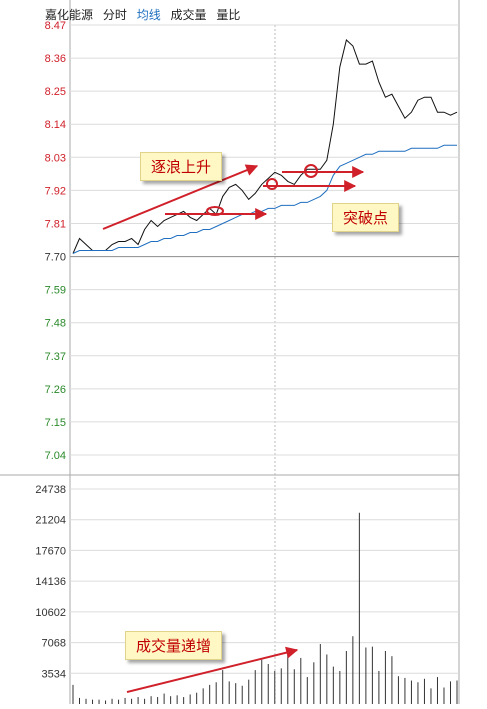 Image resolution: width=487 pixels, height=709 pixels. I want to click on price-tick-label: 8.47, so click(55, 26).